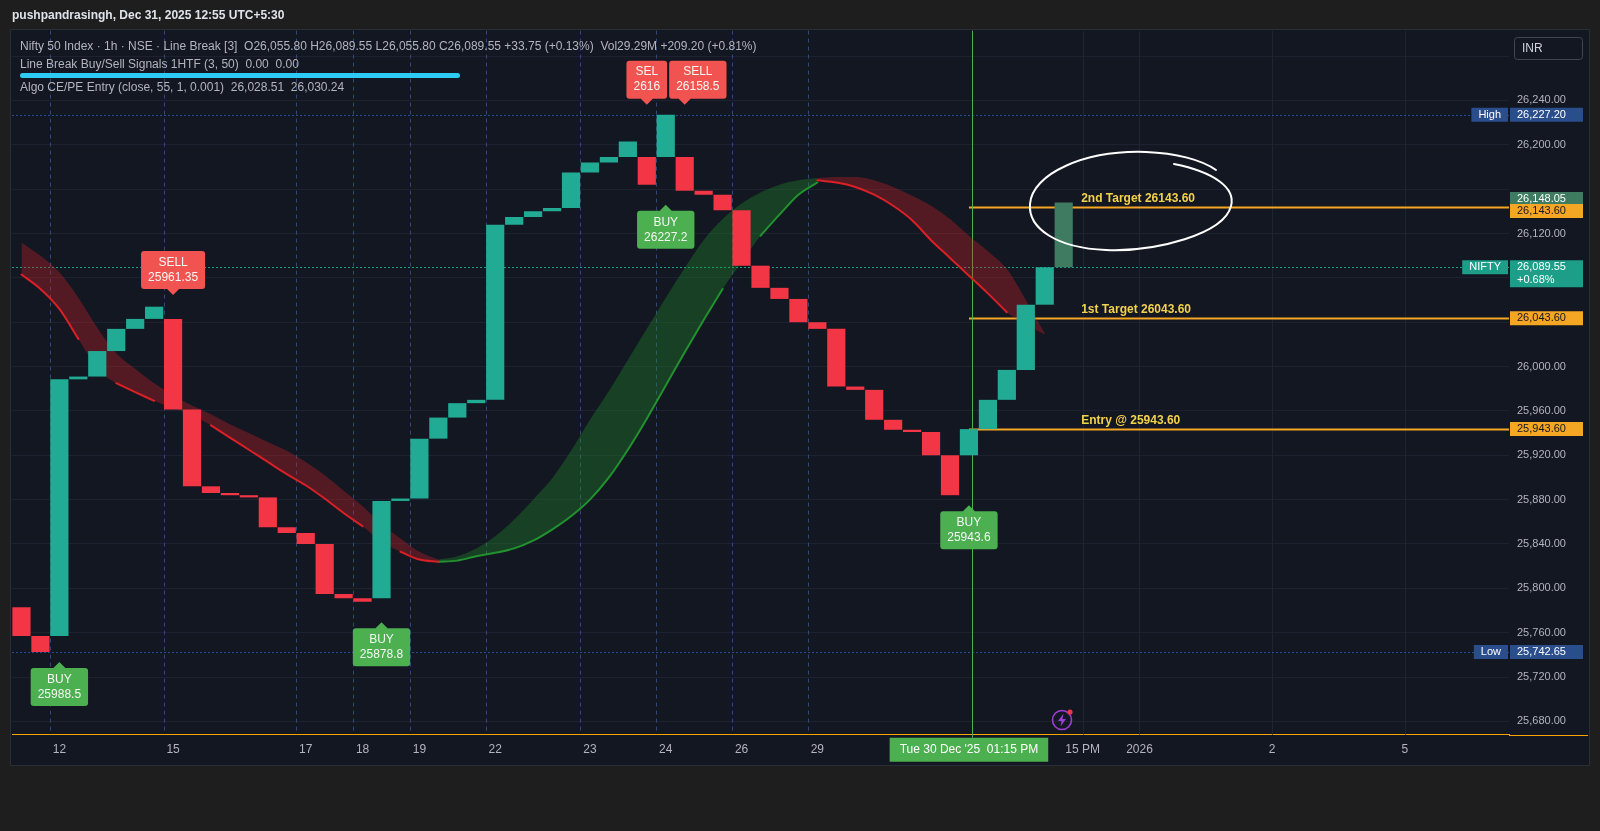  What do you see at coordinates (1541, 143) in the screenshot?
I see `y-tick-label: 26,200.00` at bounding box center [1541, 143].